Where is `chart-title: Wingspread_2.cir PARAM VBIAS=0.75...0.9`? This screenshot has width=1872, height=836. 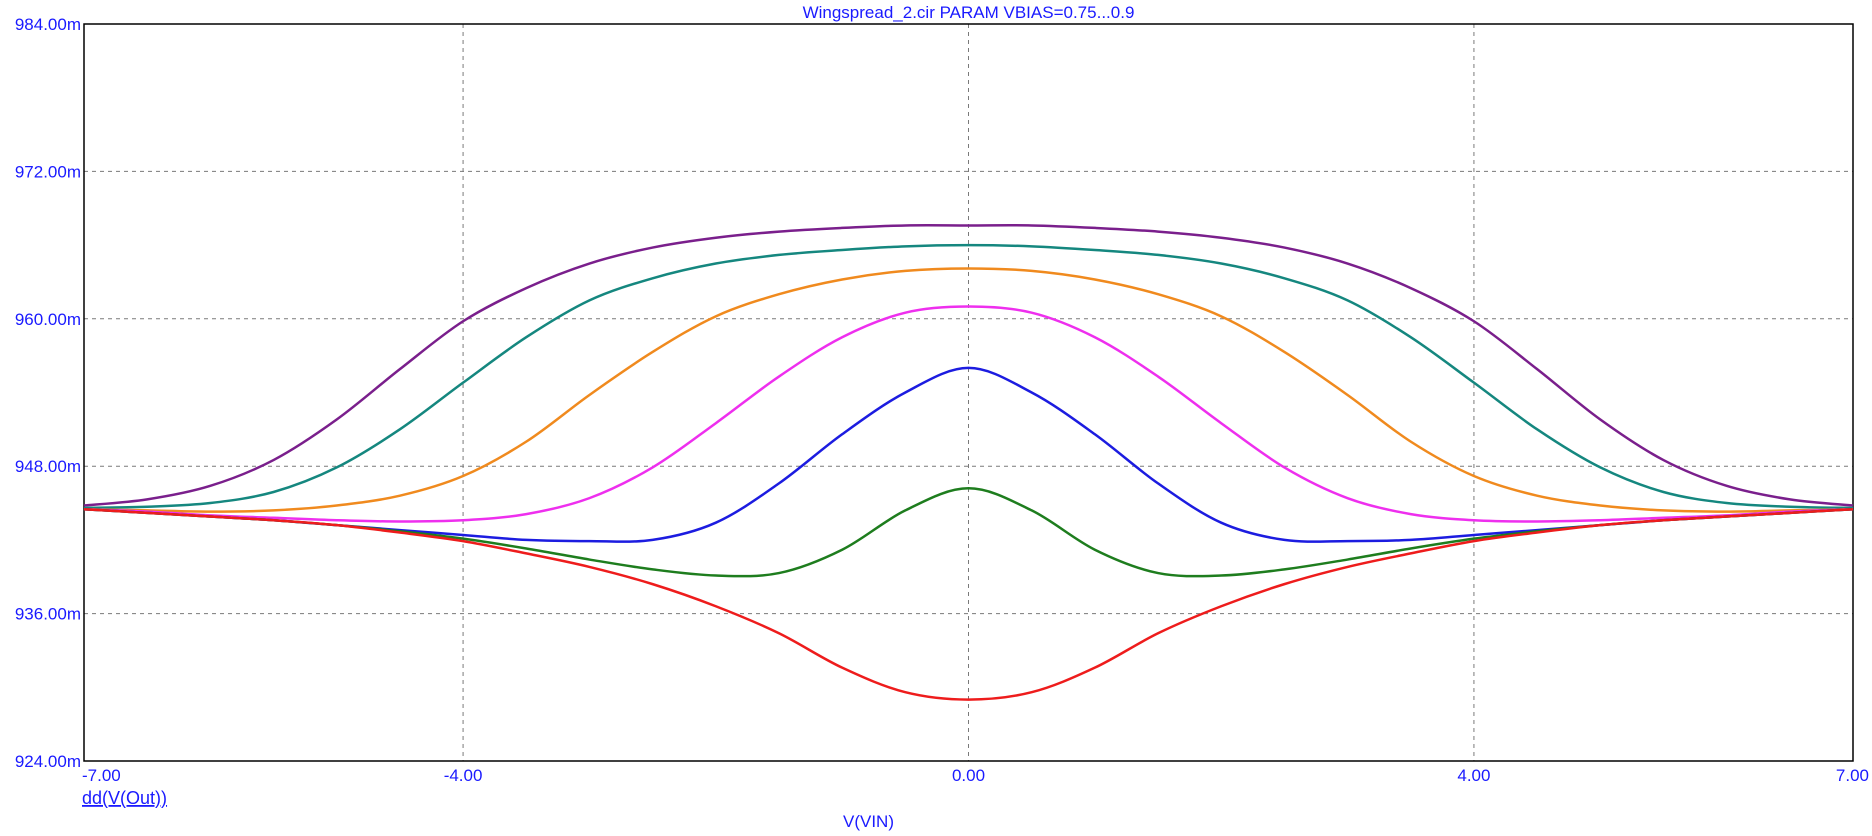 chart-title: Wingspread_2.cir PARAM VBIAS=0.75...0.9 is located at coordinates (969, 12).